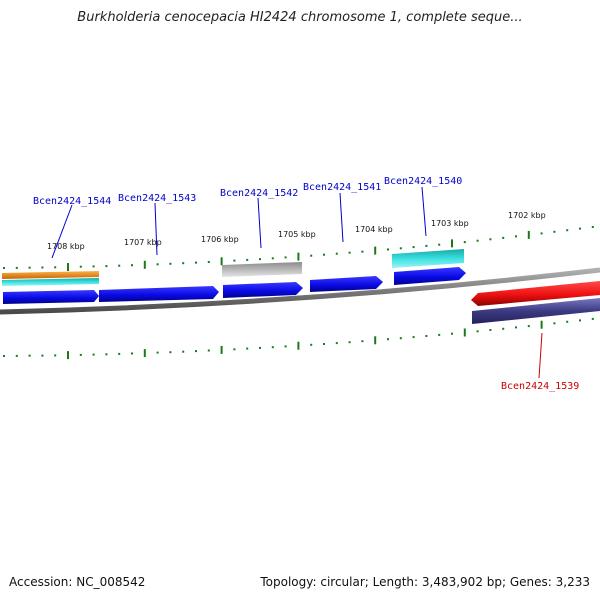 The height and width of the screenshot is (600, 600). What do you see at coordinates (77, 582) in the screenshot?
I see `accession-text: Accession: NC_008542` at bounding box center [77, 582].